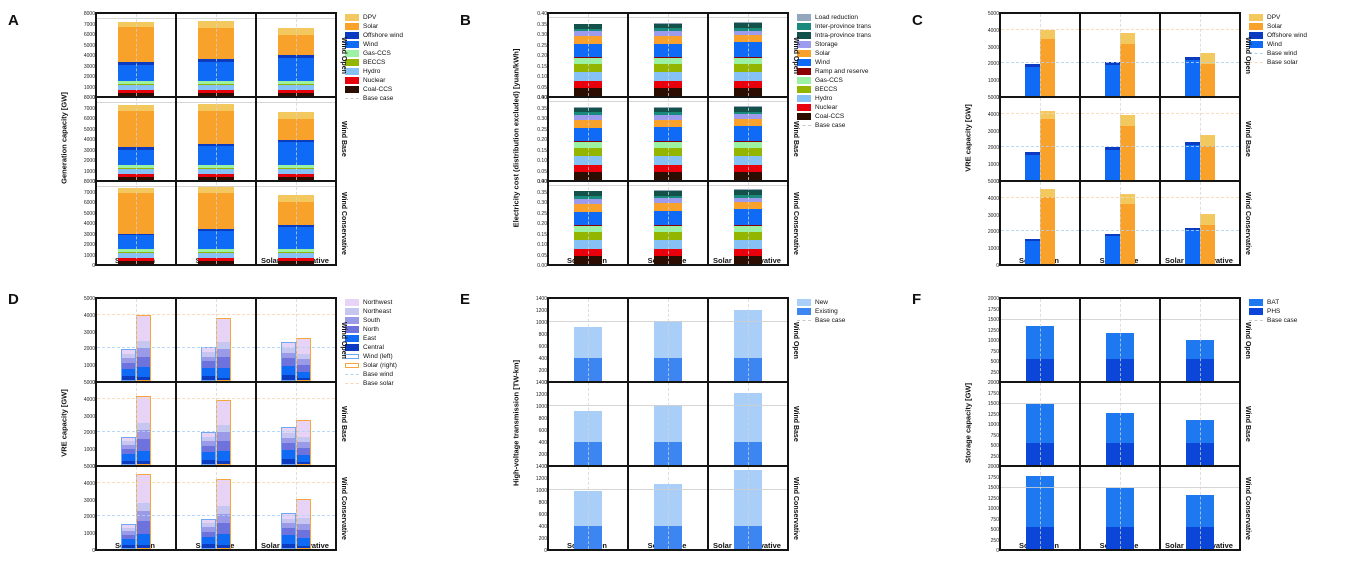 This screenshot has height=566, width=1356. Describe the element at coordinates (380, 365) in the screenshot. I see `legend-label: Solar (right)` at that location.